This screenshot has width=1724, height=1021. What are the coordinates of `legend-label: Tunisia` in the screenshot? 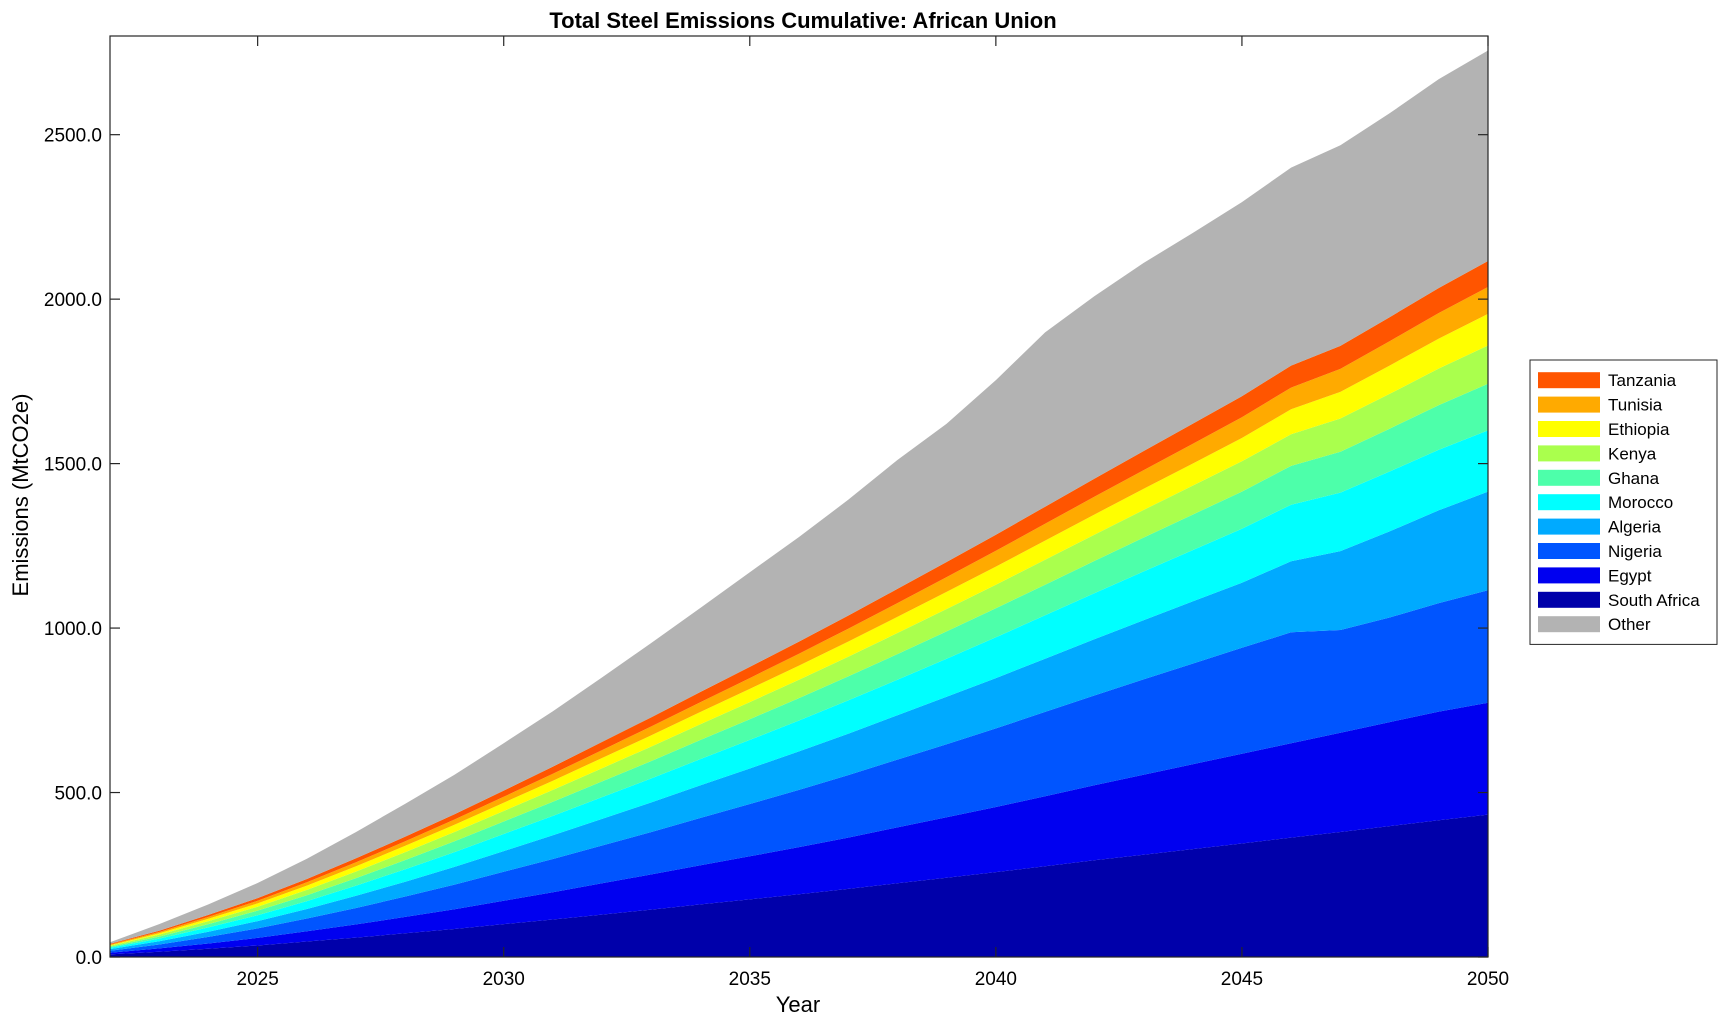 It's located at (1635, 405).